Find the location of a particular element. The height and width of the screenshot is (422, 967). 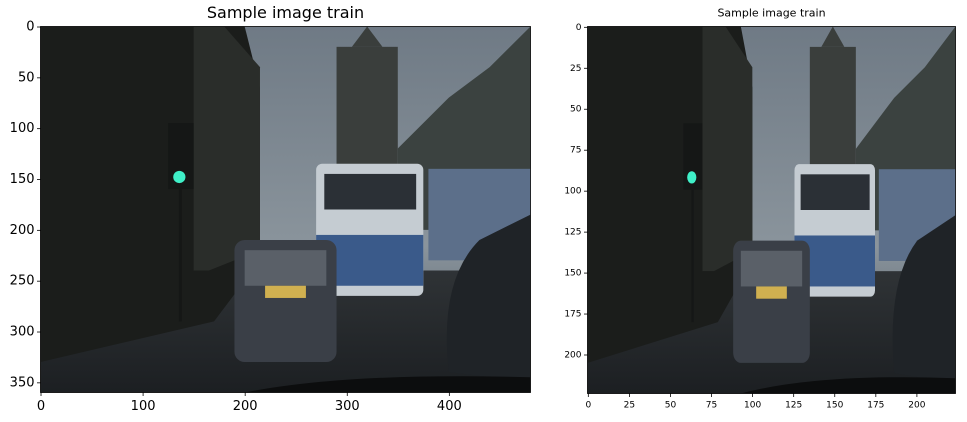

y-tick-label: 250 is located at coordinates (22, 281).